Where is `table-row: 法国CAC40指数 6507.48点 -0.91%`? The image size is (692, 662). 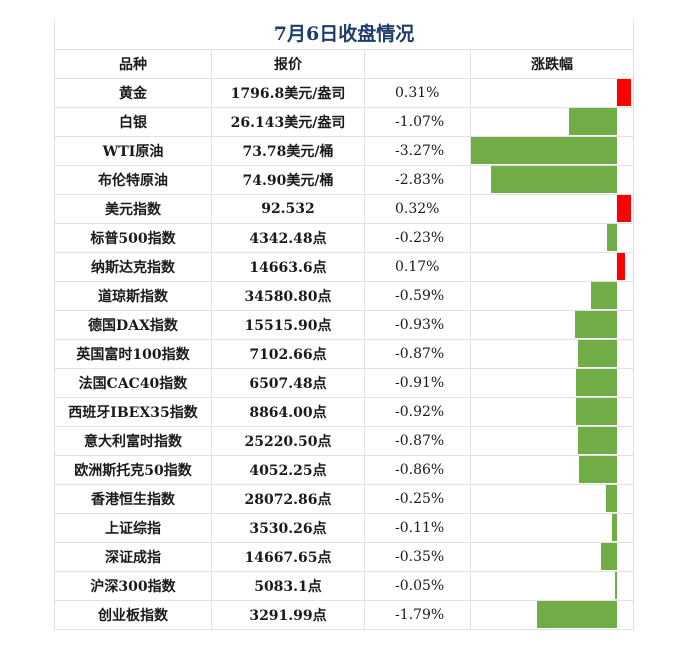
table-row: 法国CAC40指数 6507.48点 -0.91% is located at coordinates (344, 383).